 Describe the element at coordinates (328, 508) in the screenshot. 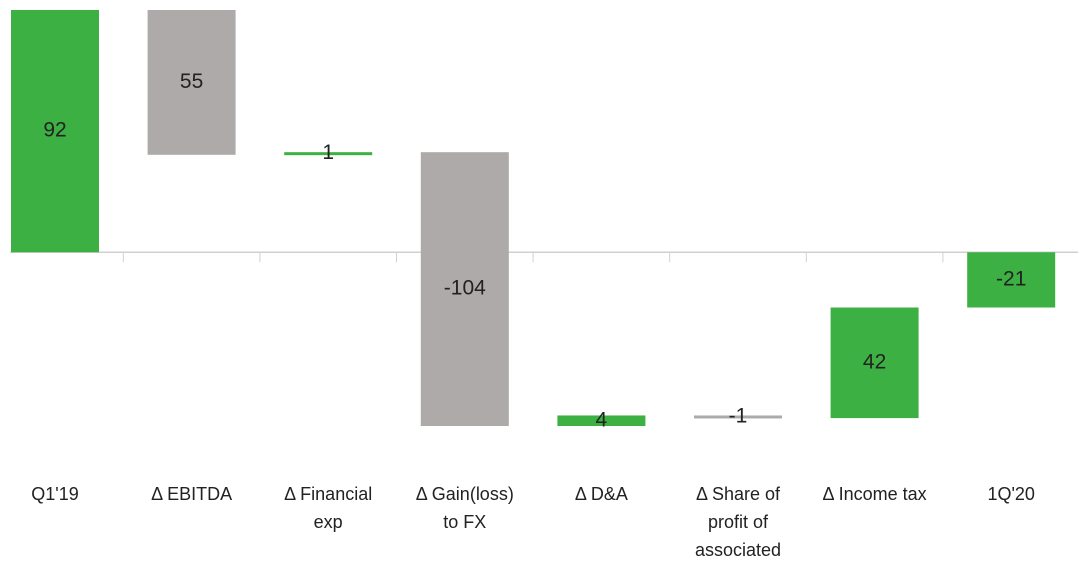

I see `x-tick-label: Δ Financial exp` at that location.